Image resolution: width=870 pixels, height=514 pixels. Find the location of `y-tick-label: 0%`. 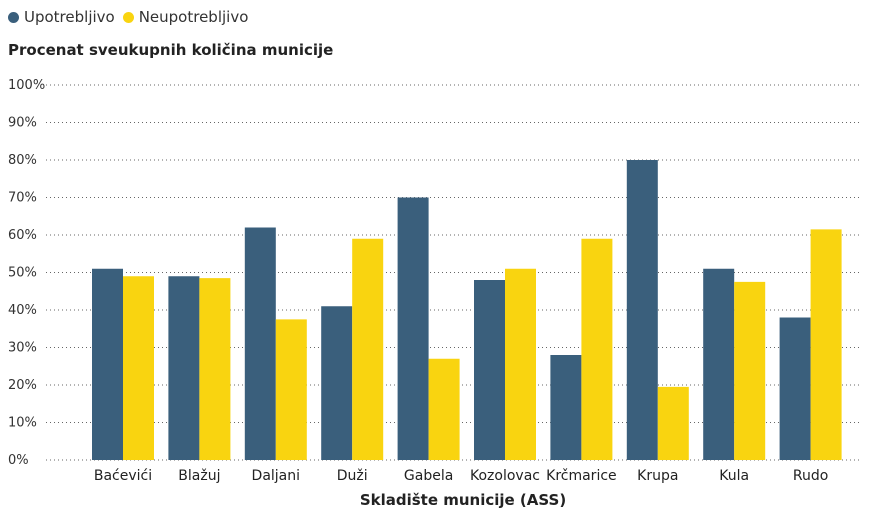

y-tick-label: 0% is located at coordinates (18, 460).